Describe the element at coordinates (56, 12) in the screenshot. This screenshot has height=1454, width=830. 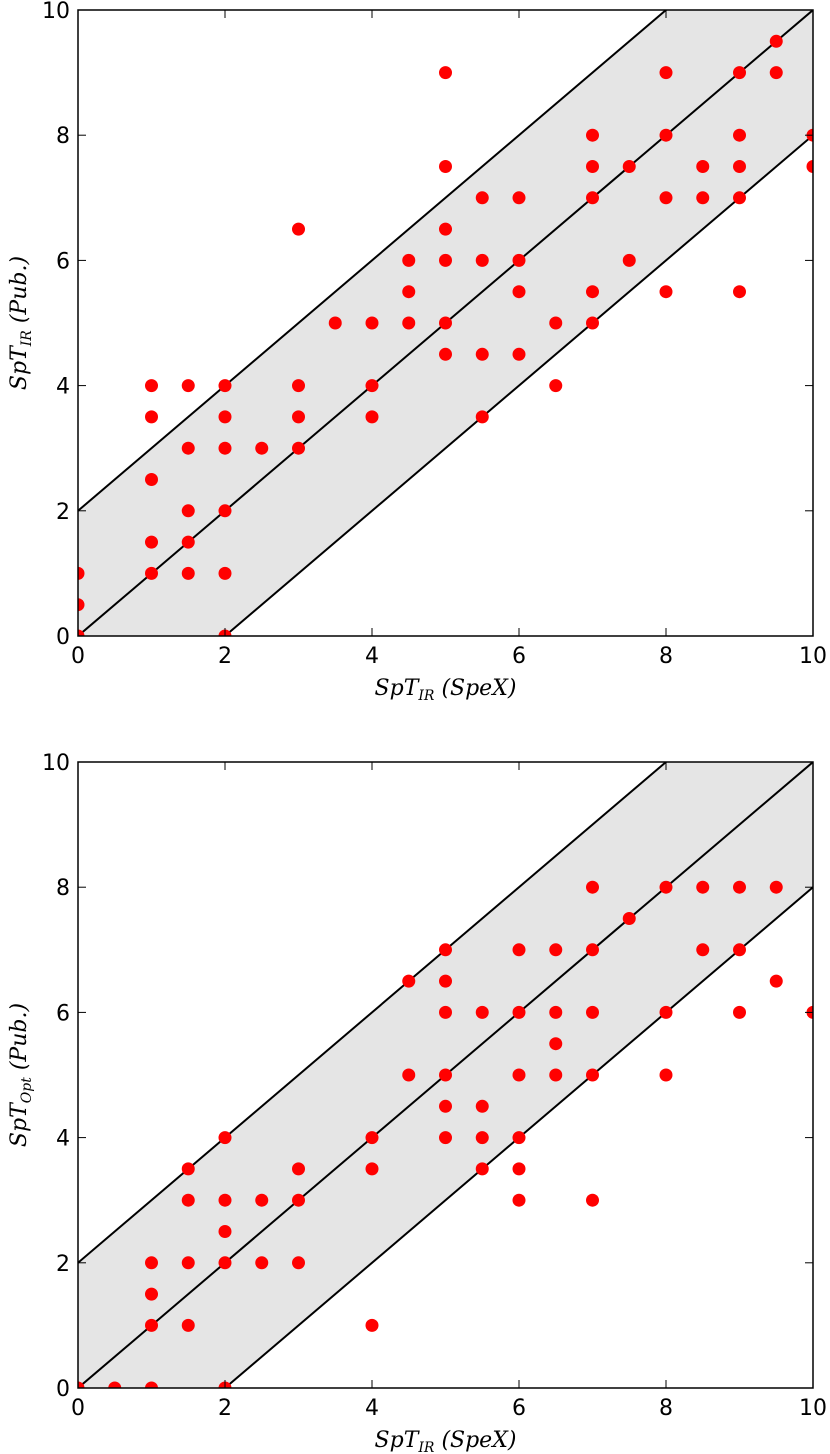
I see `y-tick-label: 10` at that location.